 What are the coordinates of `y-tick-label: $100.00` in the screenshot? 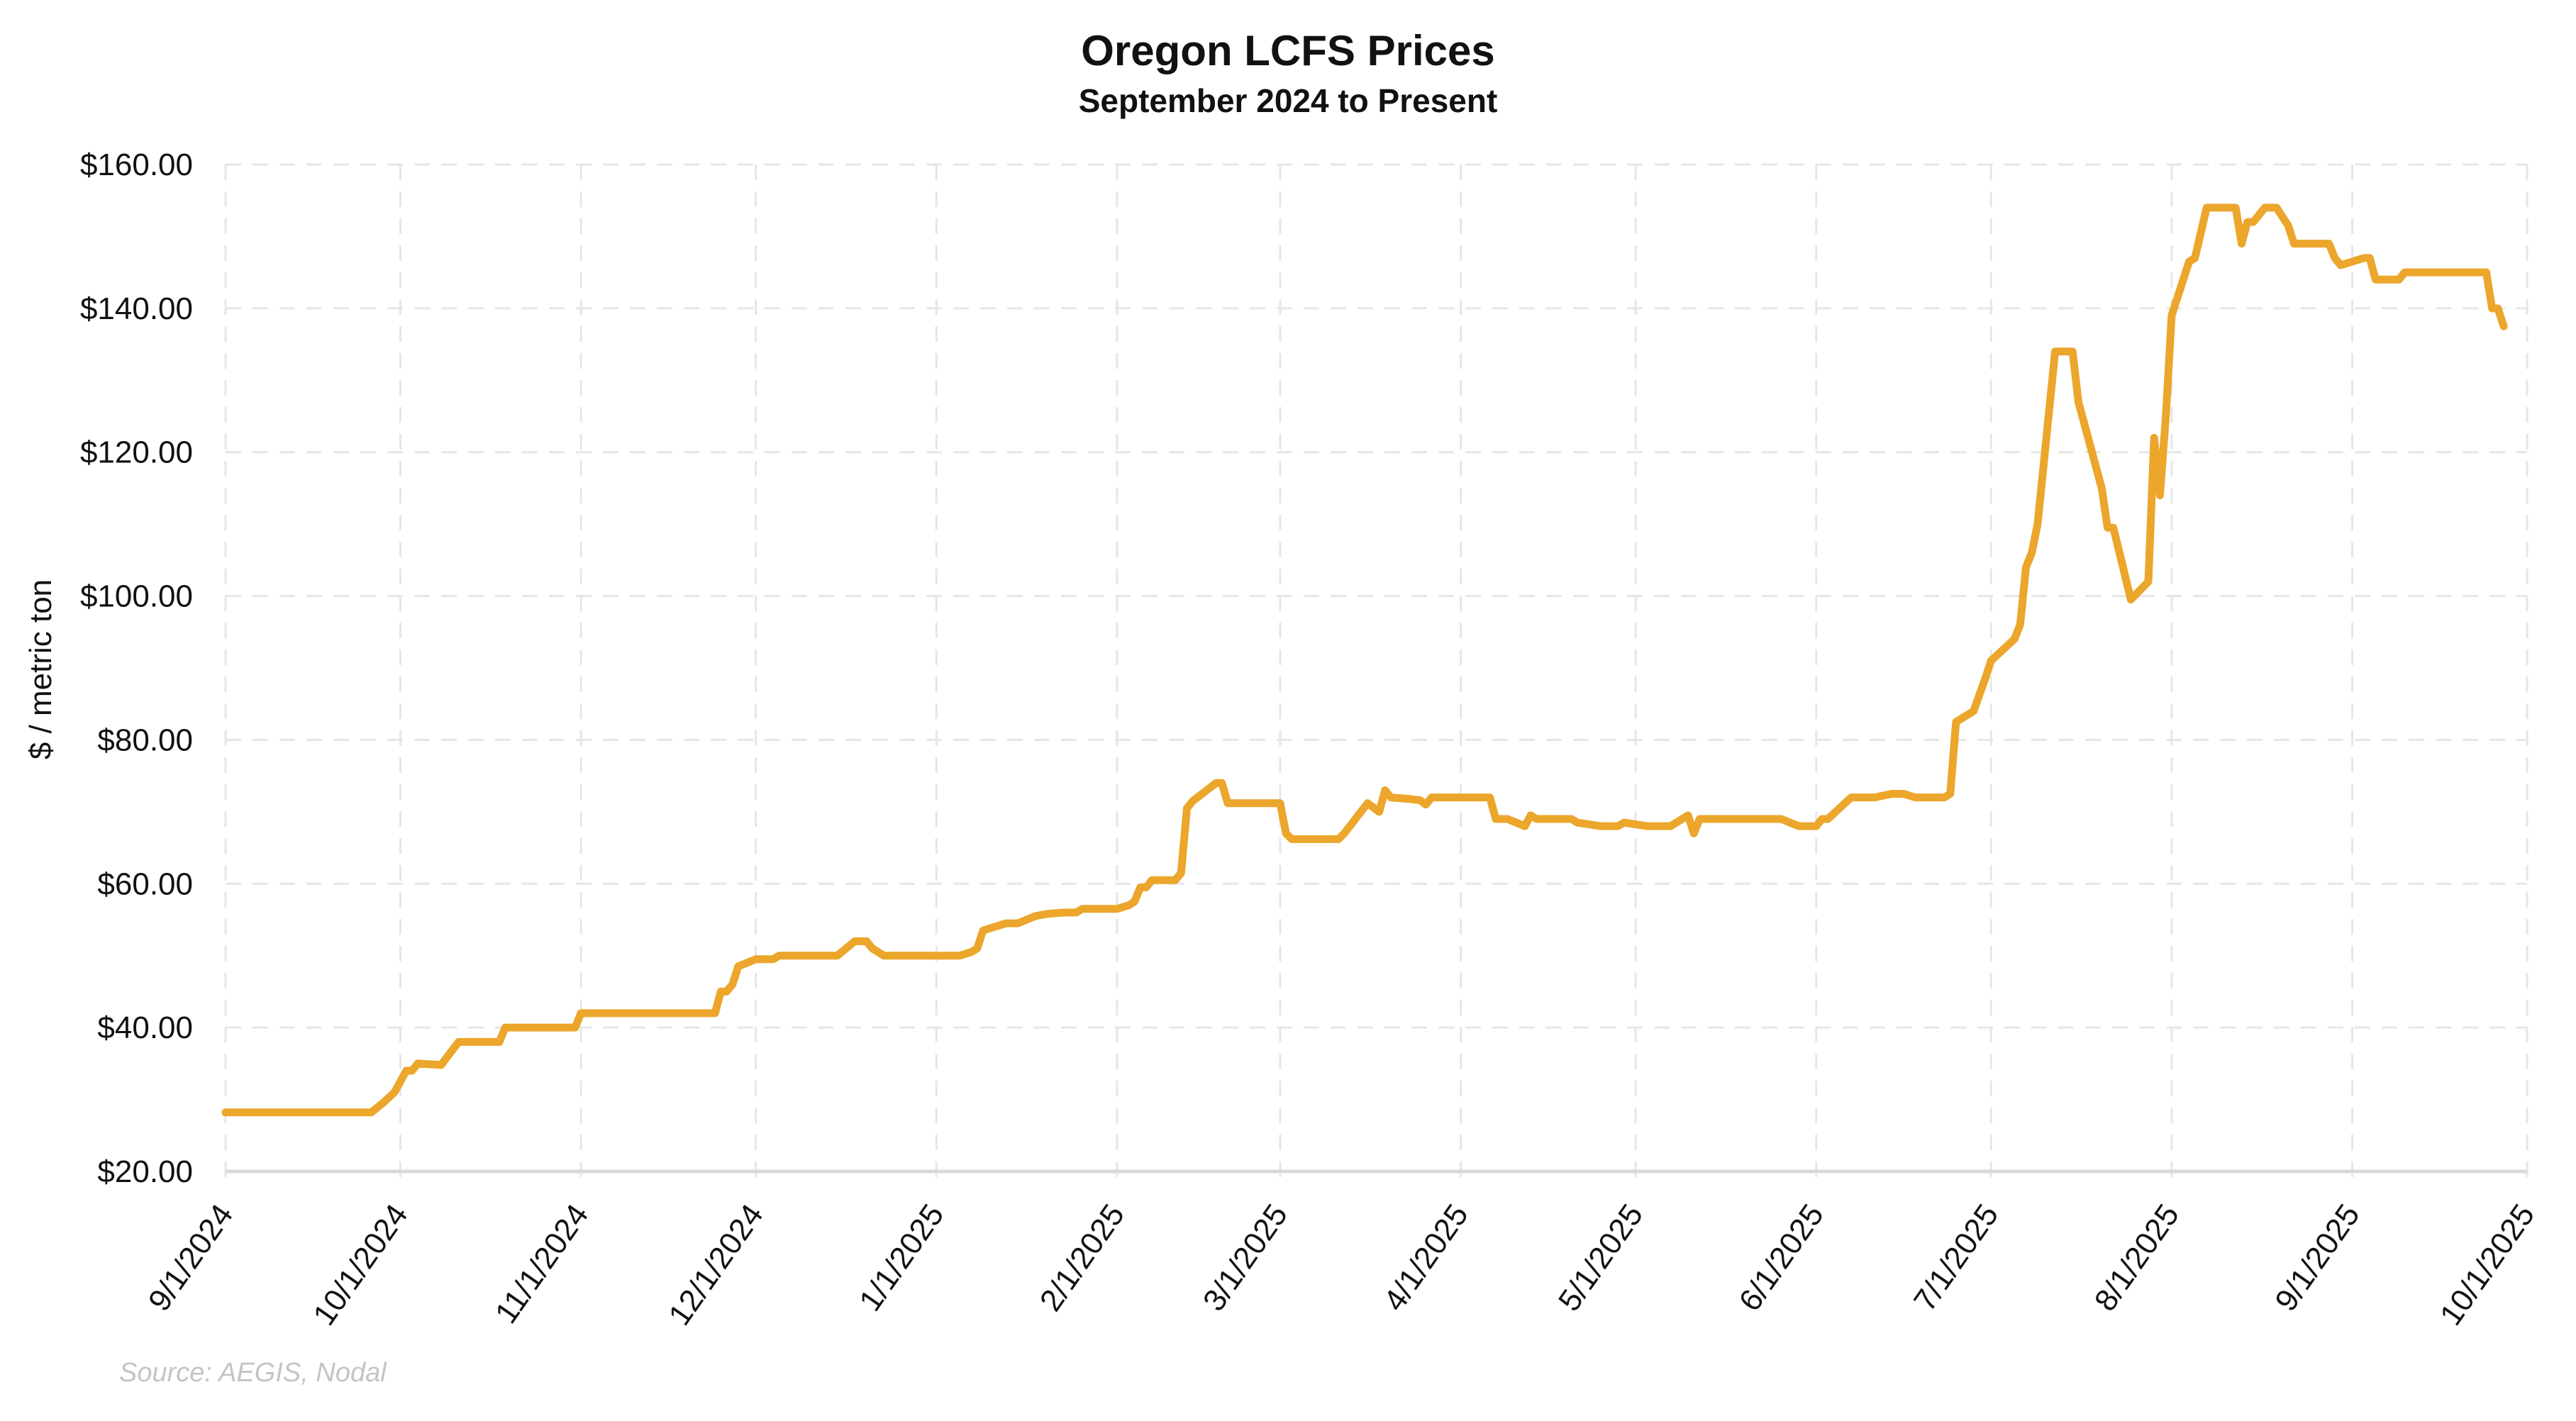 It's located at (136, 596).